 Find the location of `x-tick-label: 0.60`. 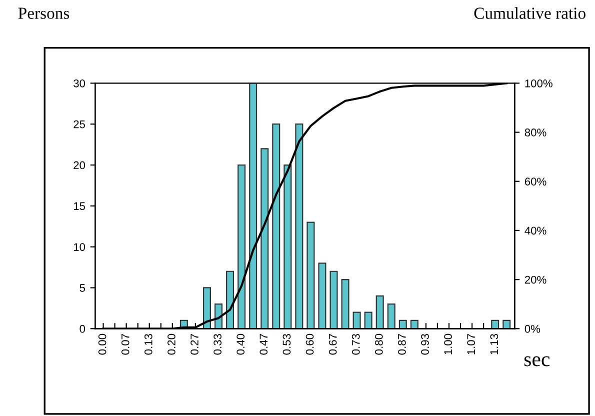

x-tick-label: 0.60 is located at coordinates (310, 344).